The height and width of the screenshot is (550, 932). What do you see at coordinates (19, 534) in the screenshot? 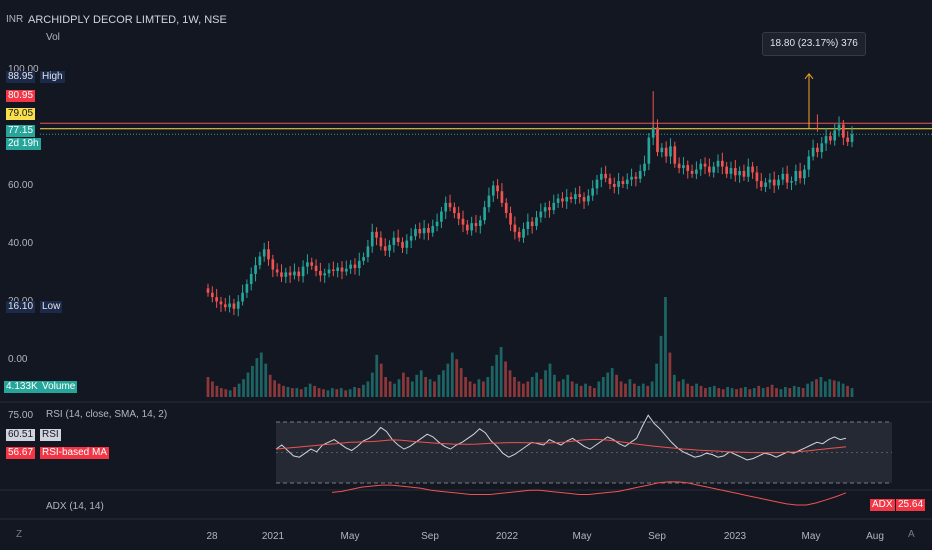
I see `timezone-icon: Z` at bounding box center [19, 534].